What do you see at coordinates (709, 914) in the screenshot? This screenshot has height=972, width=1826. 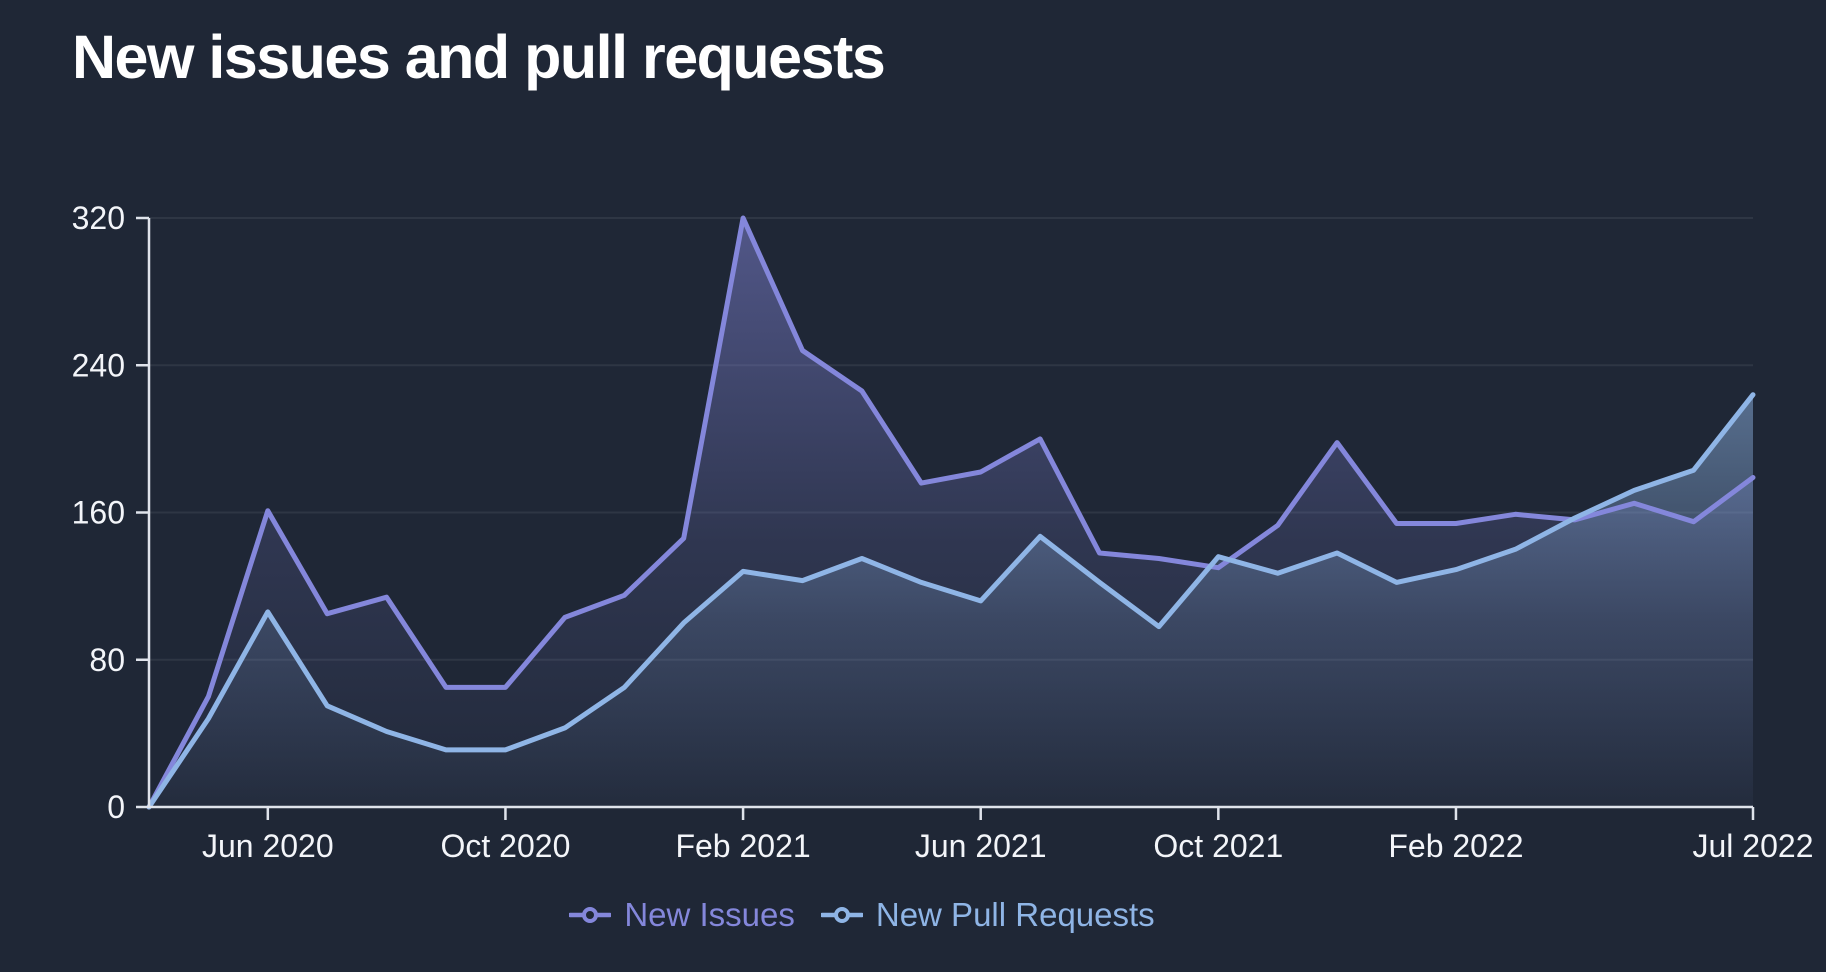 I see `legend-item-label: New Issues` at bounding box center [709, 914].